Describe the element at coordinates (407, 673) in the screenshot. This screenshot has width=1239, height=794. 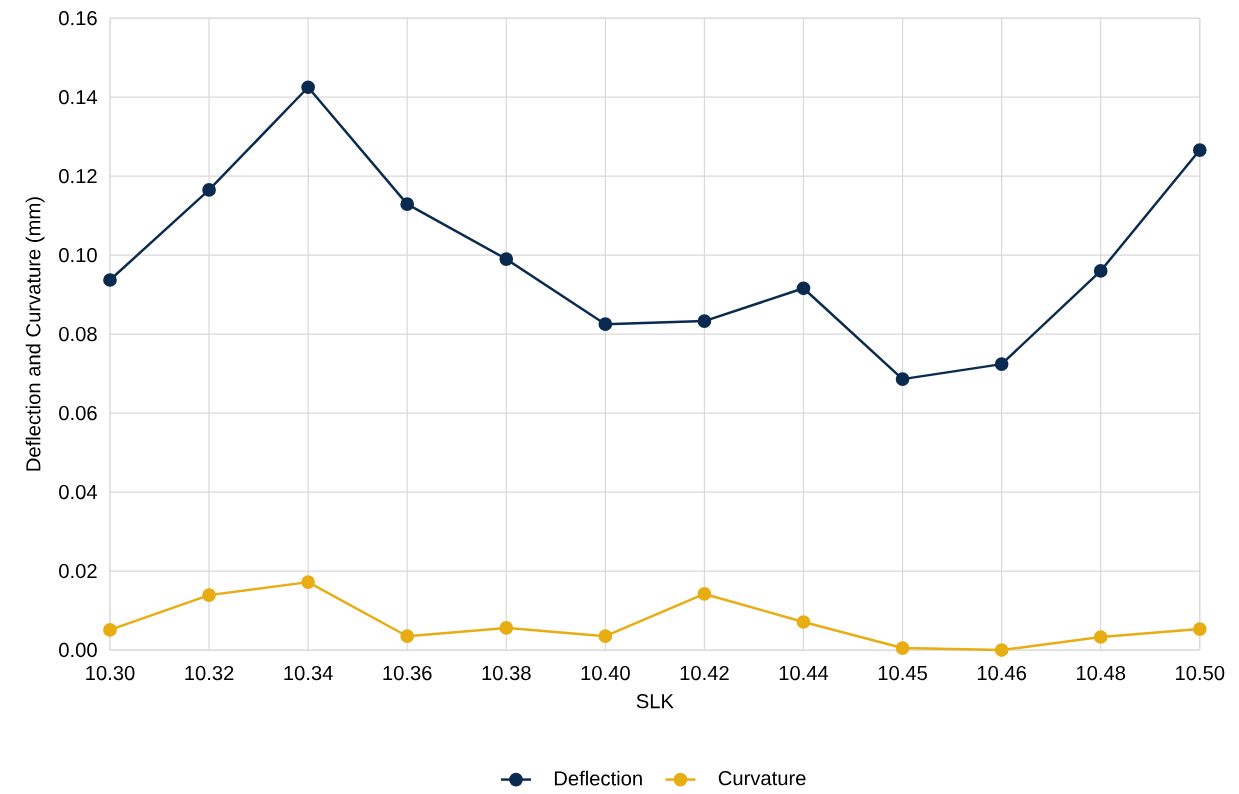
I see `x-tick-label: 10.36` at that location.